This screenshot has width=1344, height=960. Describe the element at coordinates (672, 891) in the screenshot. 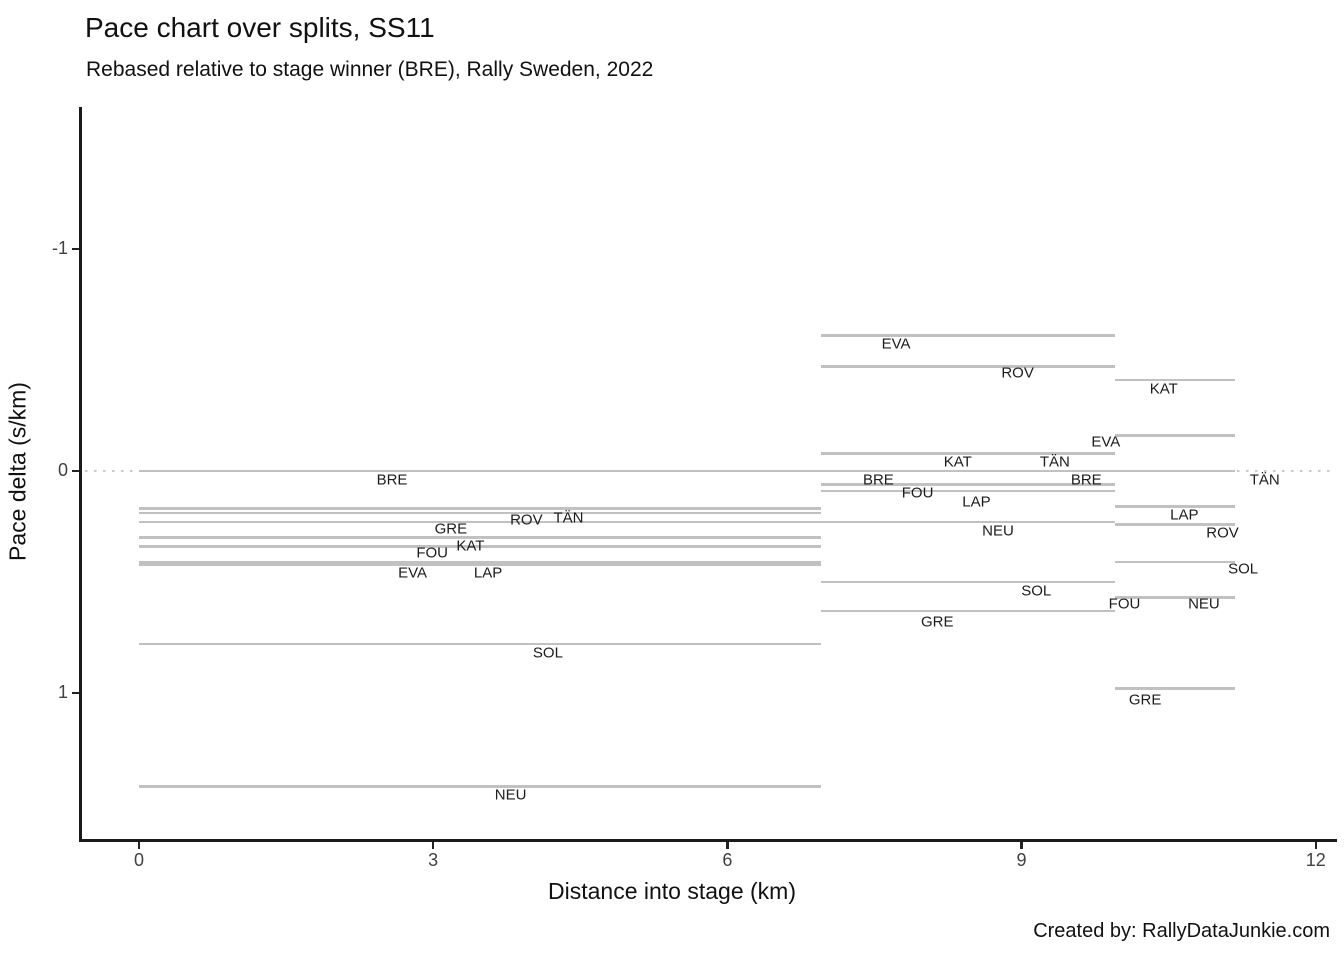

I see `x-axis-title: Distance into stage (km)` at that location.